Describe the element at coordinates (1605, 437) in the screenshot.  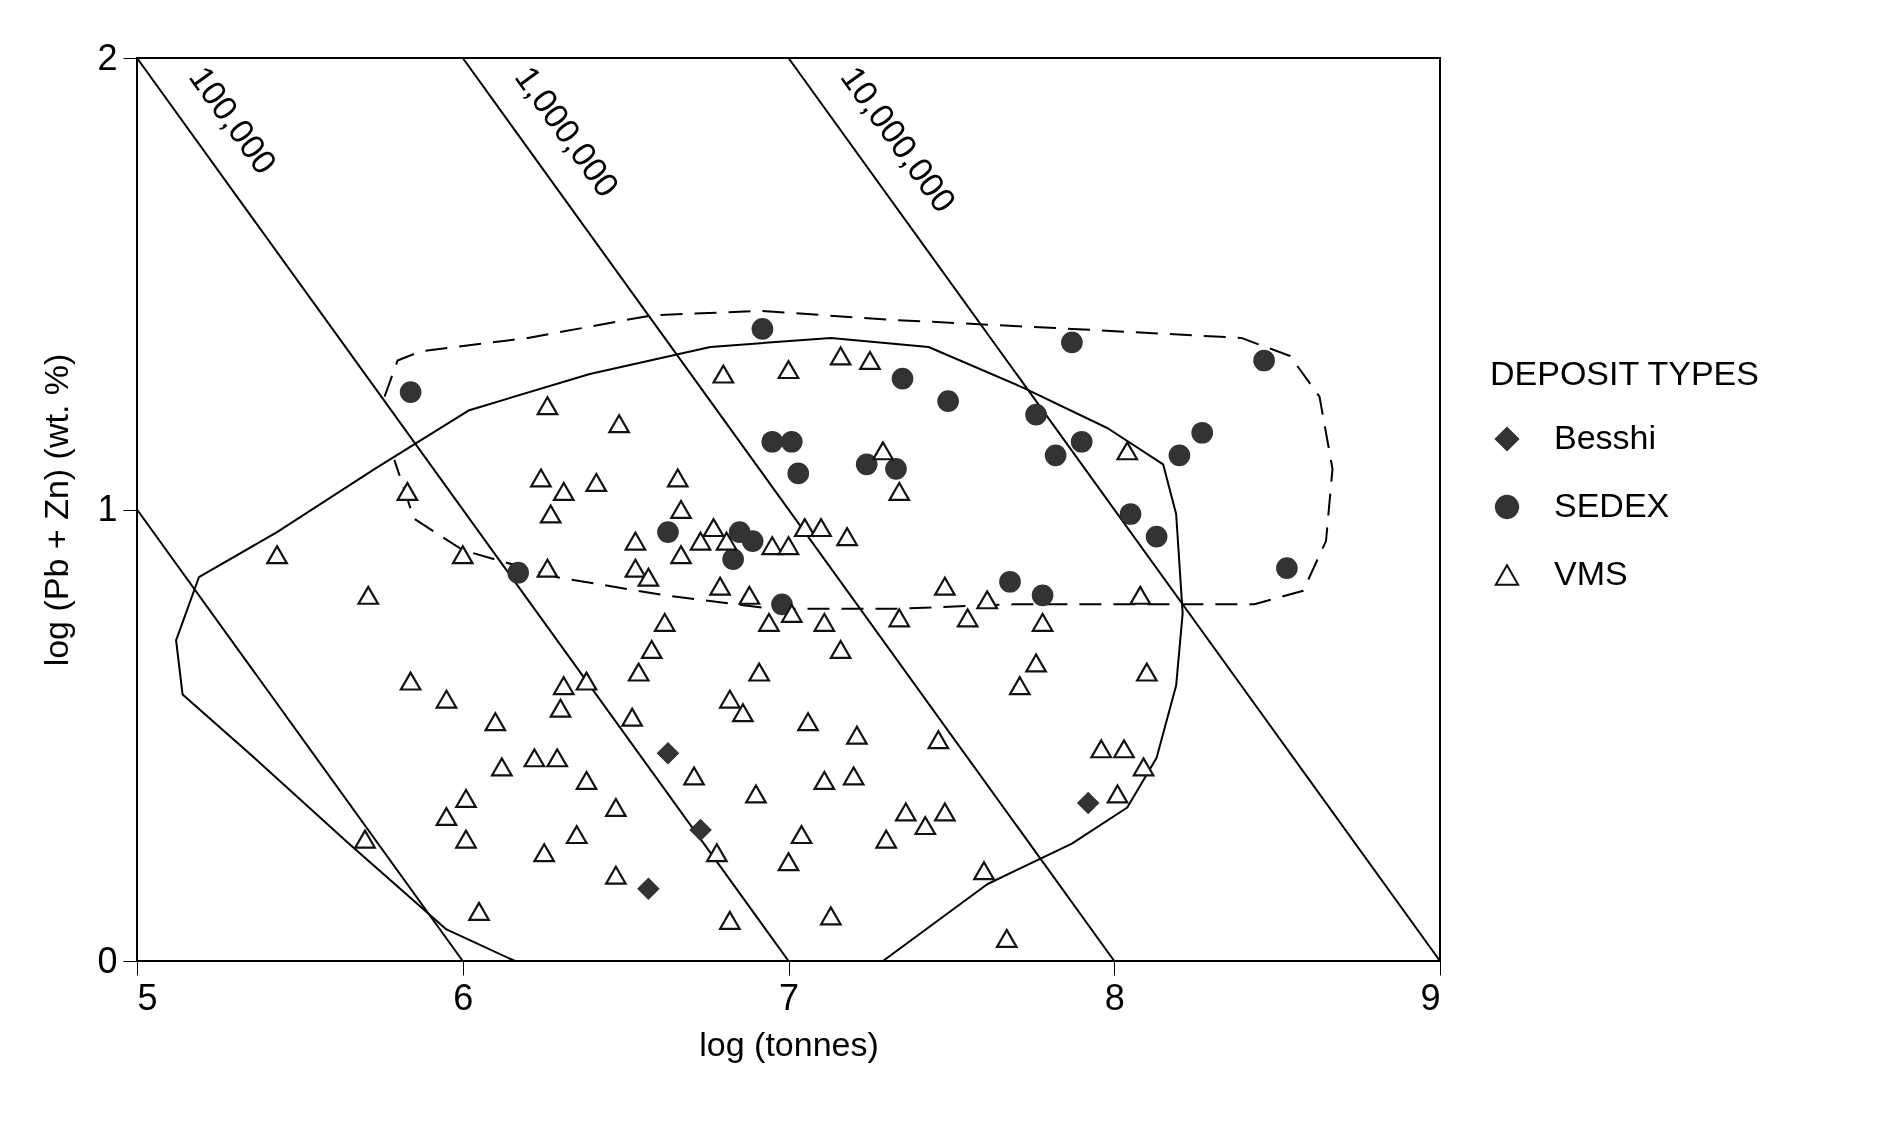
I see `legend-label: Besshi` at that location.